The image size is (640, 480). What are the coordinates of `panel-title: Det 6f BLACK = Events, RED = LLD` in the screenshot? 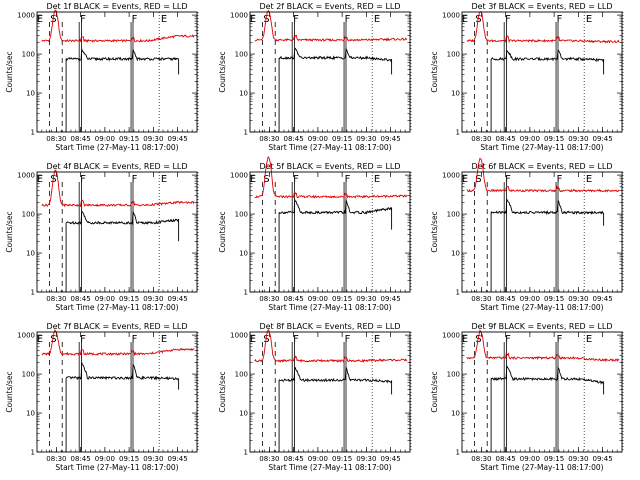 It's located at (541, 166).